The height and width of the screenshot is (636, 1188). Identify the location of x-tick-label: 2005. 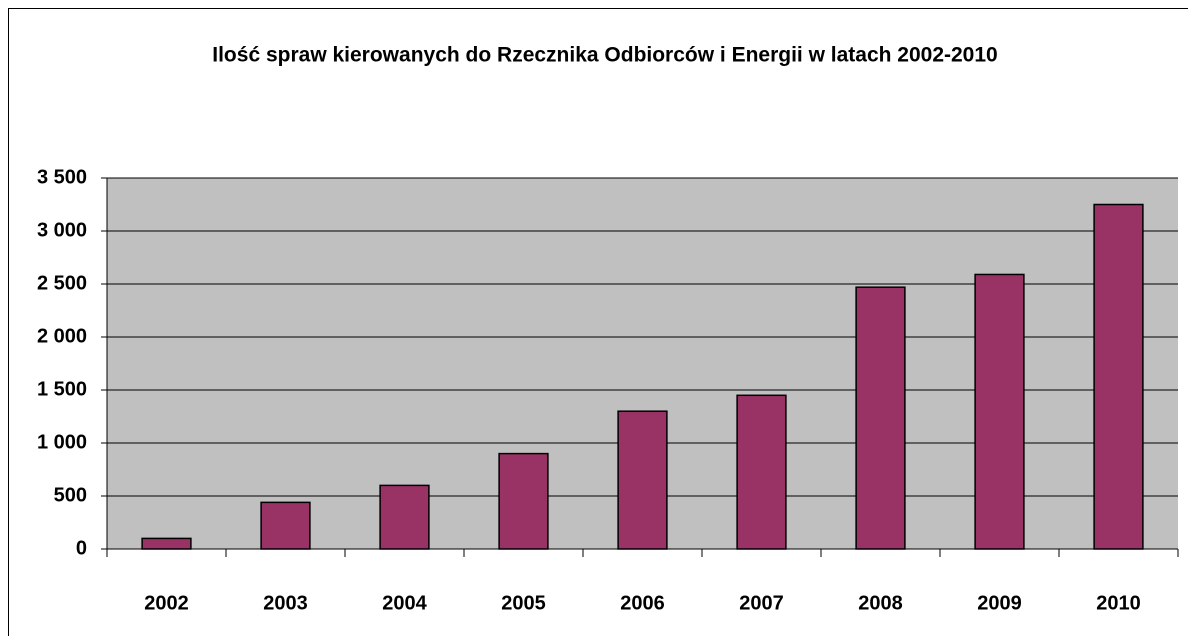
(523, 603).